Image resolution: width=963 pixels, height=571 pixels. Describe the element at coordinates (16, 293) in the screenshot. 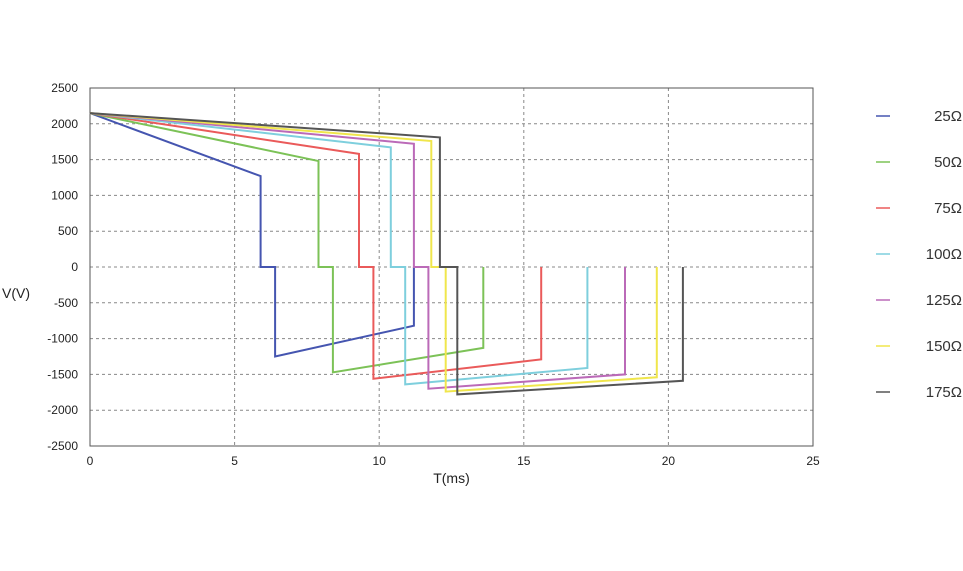

I see `y-axis-label: V(V)` at that location.